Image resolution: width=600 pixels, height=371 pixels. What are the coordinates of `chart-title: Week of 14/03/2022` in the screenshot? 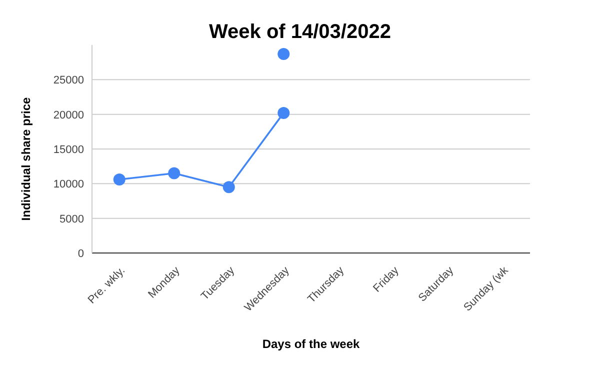 It's located at (300, 32).